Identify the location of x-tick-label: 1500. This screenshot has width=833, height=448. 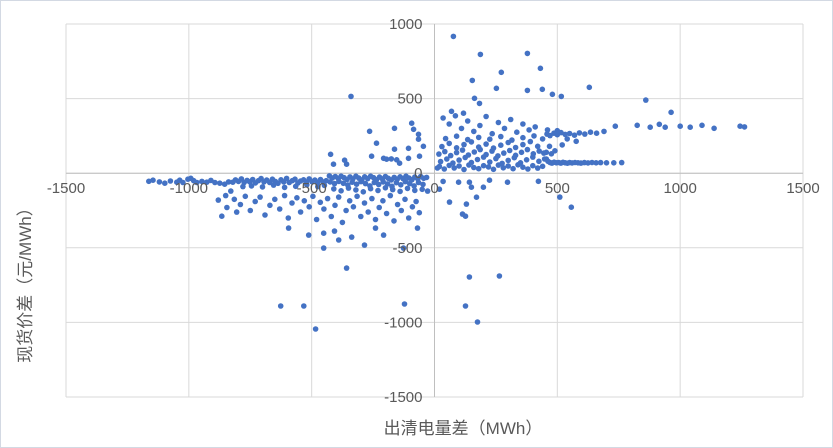
(802, 188).